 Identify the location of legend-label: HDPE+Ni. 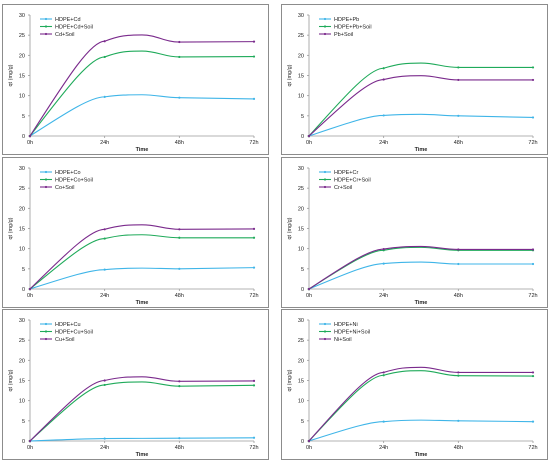
(346, 325).